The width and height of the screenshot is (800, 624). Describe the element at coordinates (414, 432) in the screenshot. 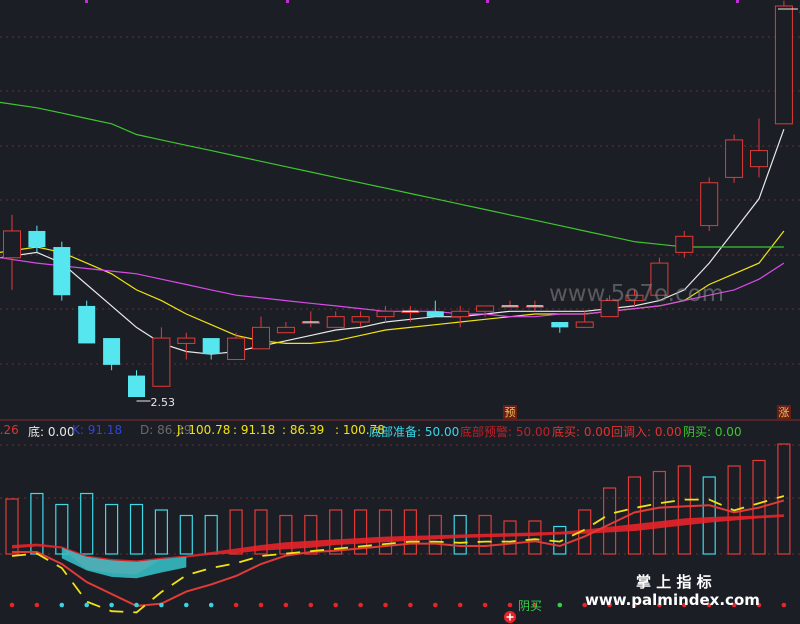

I see `indicator-label-8: 底部准备: 50.00` at that location.